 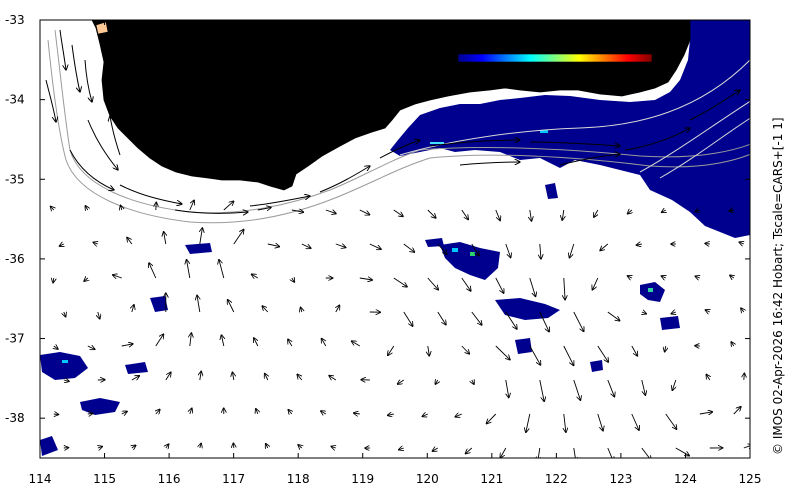 I want to click on colorbar, so click(x=555, y=58).